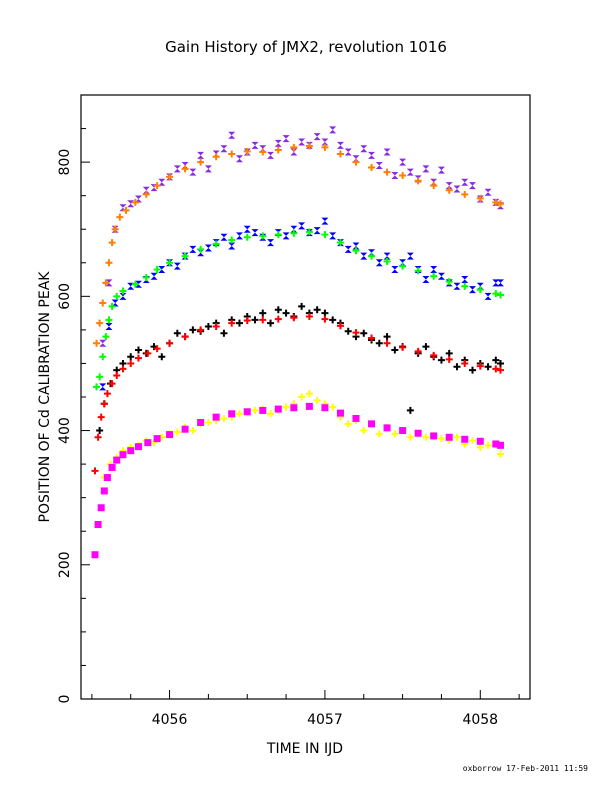 This screenshot has height=792, width=612. Describe the element at coordinates (65, 162) in the screenshot. I see `y-tick-label: 800` at that location.